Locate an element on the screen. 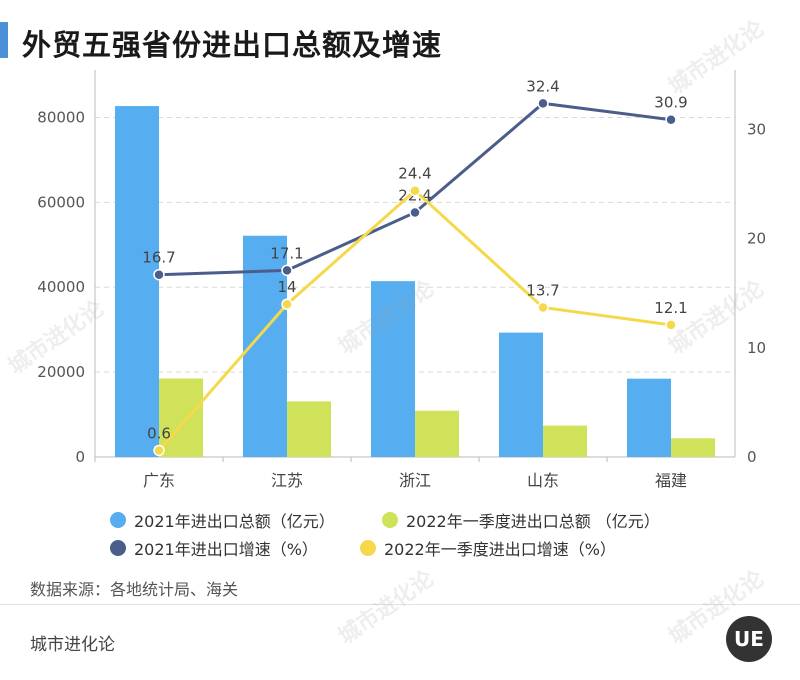  brand-logo: UE is located at coordinates (749, 639).